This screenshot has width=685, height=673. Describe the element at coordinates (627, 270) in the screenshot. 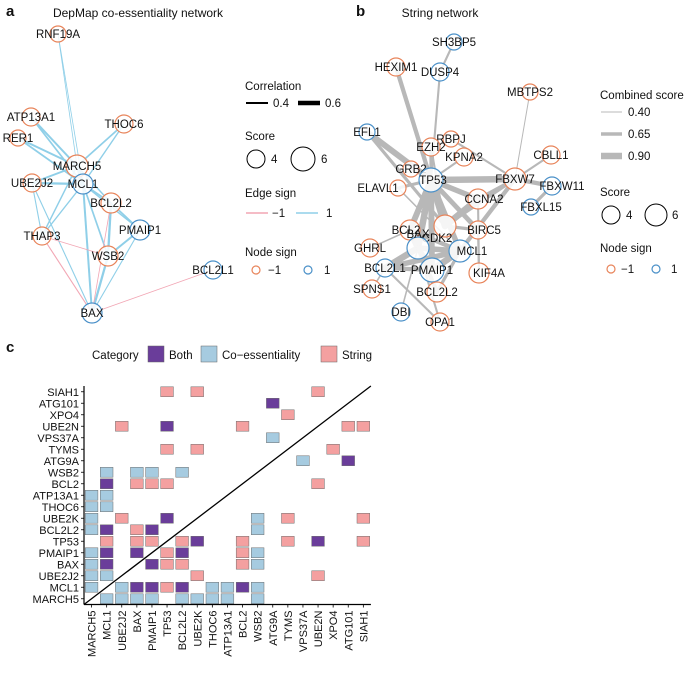

I see `legend-b-node-sign-value-1: −1` at that location.